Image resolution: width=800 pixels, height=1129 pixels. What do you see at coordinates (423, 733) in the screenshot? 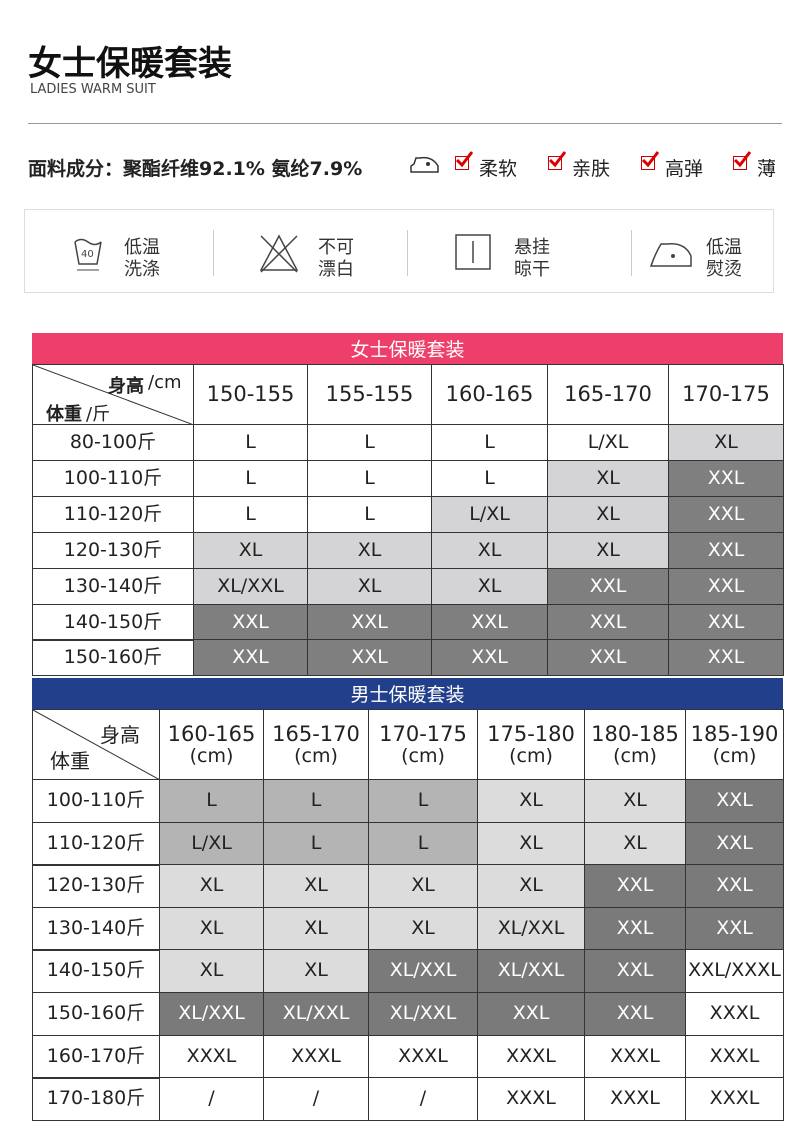
I see `column-range: 170-175` at bounding box center [423, 733].